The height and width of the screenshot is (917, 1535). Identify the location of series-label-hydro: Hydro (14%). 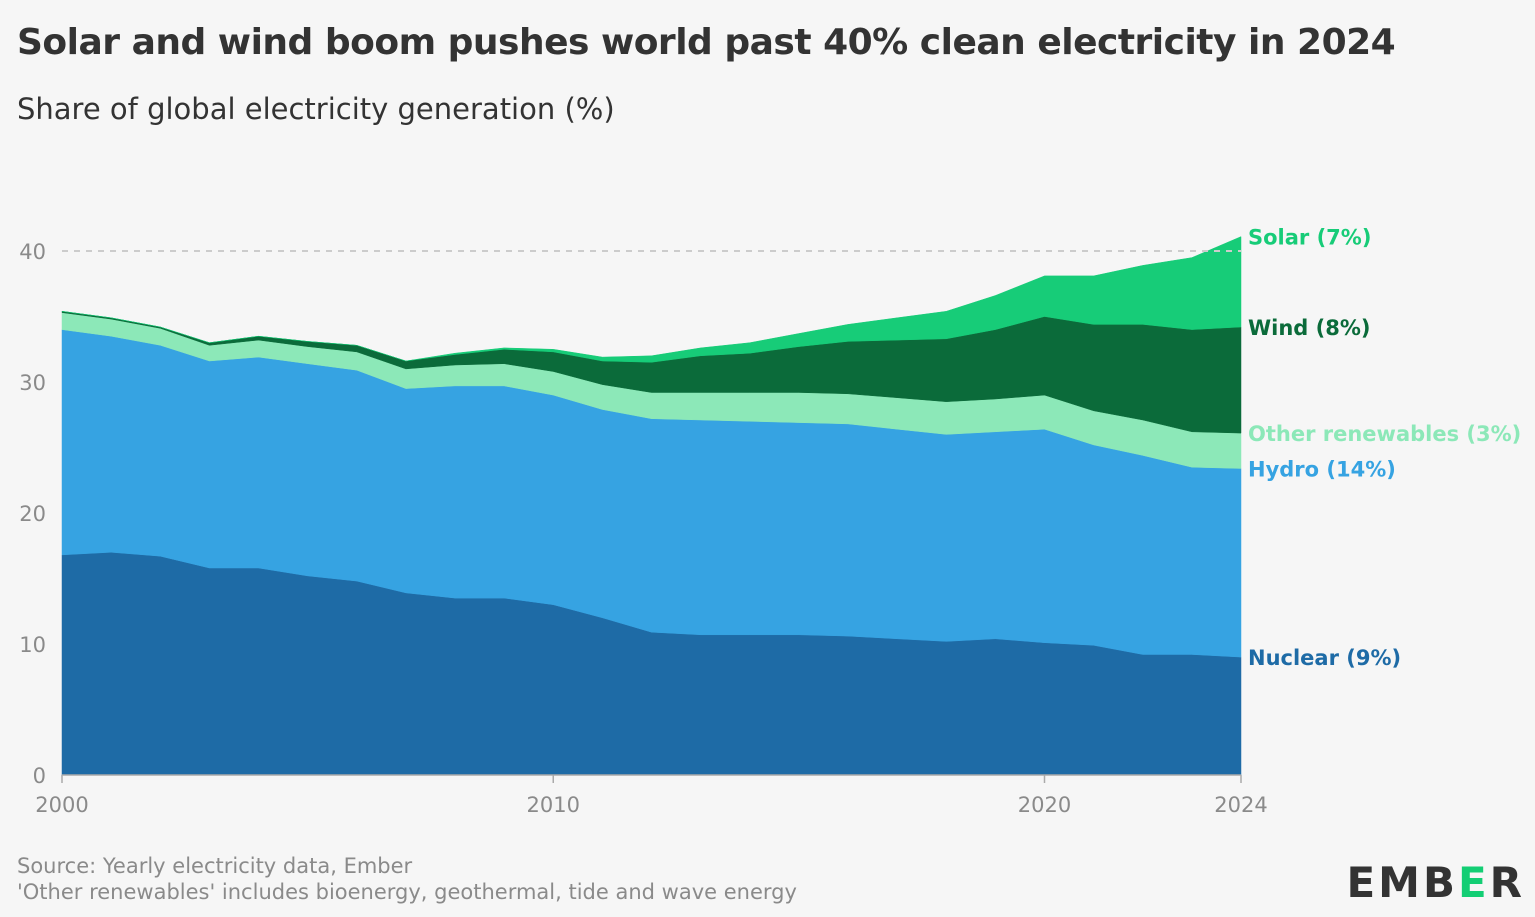
(1322, 469).